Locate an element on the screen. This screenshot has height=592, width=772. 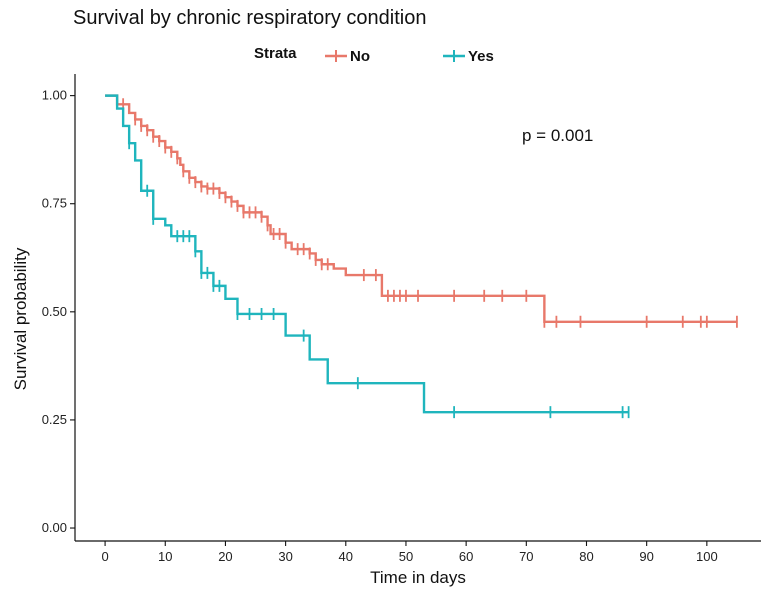
x-axis-label: Time in days is located at coordinates (418, 577).